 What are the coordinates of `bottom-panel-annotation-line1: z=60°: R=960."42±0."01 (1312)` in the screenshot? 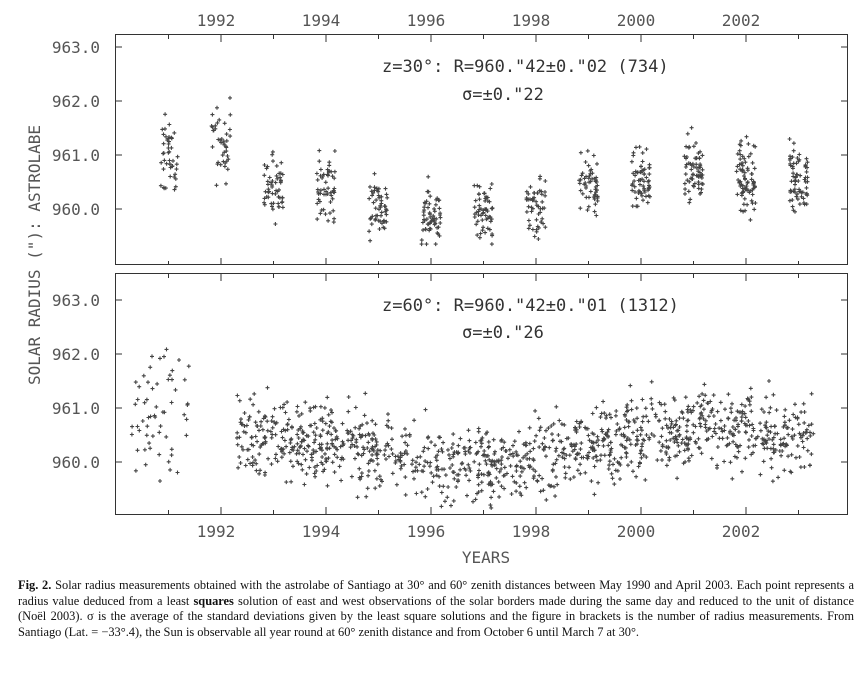 It's located at (530, 306).